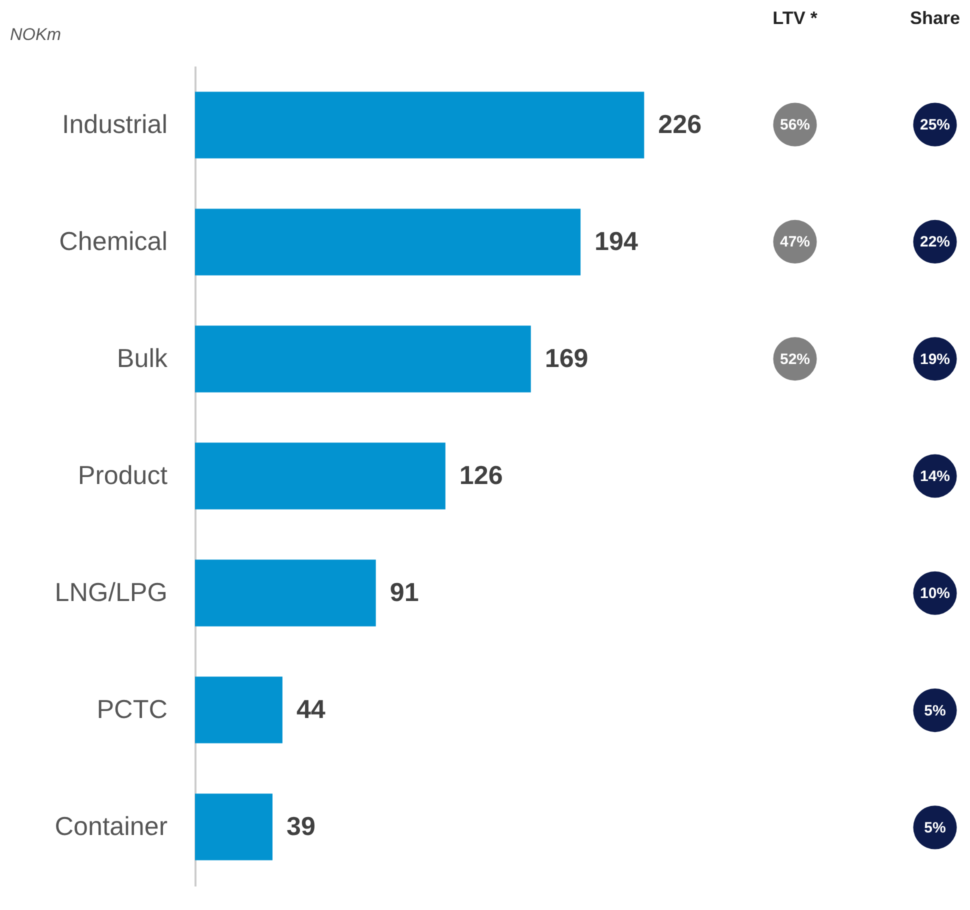 This screenshot has height=910, width=970. What do you see at coordinates (132, 709) in the screenshot?
I see `y-tick-label: PCTC` at bounding box center [132, 709].